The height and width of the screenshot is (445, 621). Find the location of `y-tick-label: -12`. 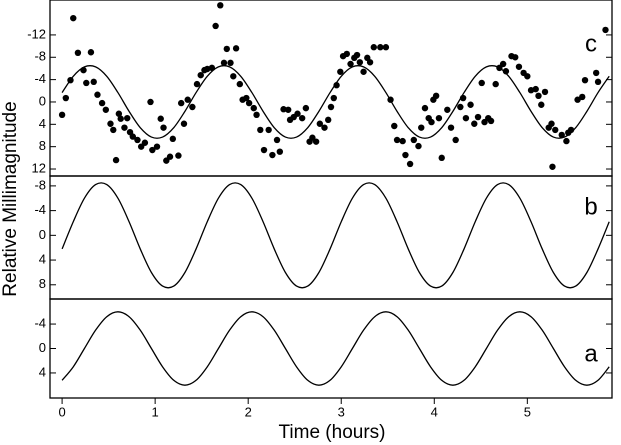

y-tick-label: -12 is located at coordinates (36, 33).